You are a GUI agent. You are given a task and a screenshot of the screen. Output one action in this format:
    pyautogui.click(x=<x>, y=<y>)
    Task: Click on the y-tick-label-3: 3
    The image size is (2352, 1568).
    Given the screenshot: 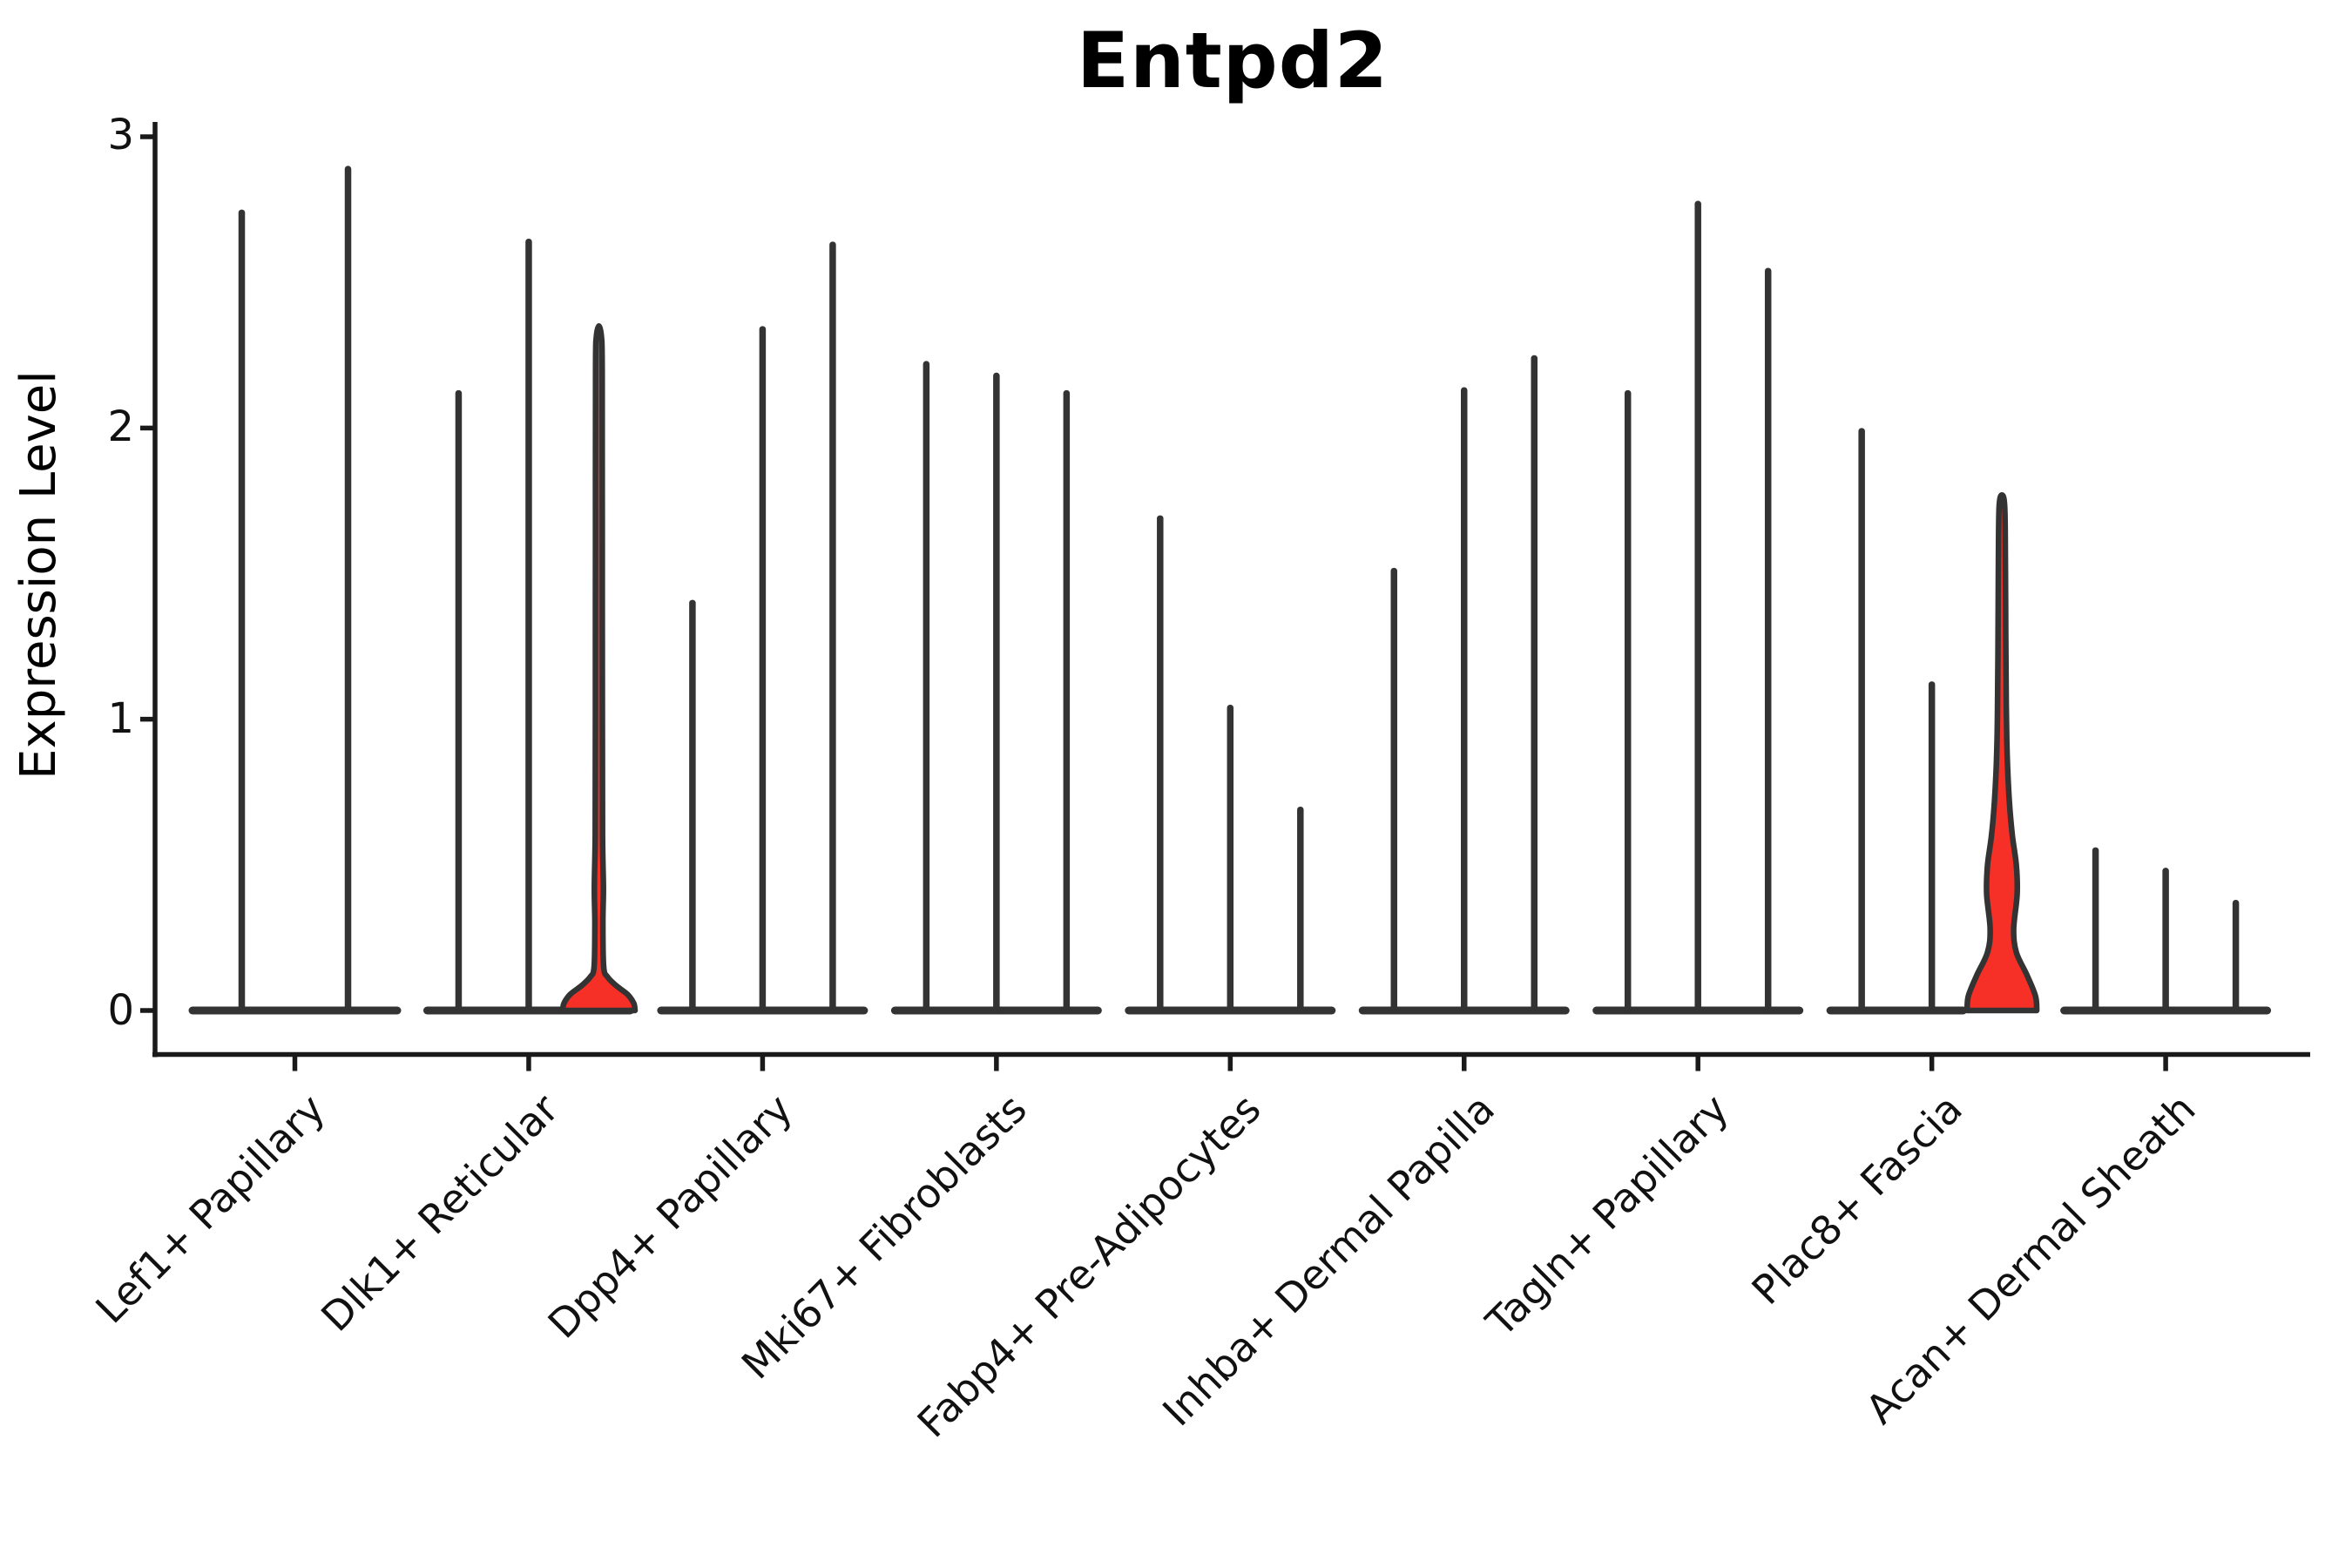 What is the action you would take?
    pyautogui.click(x=120, y=135)
    